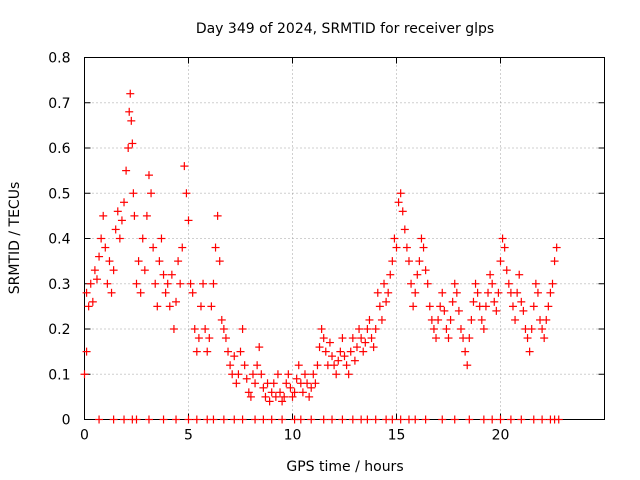 The height and width of the screenshot is (480, 640). What do you see at coordinates (66, 421) in the screenshot?
I see `y-tick-label: 0` at bounding box center [66, 421].